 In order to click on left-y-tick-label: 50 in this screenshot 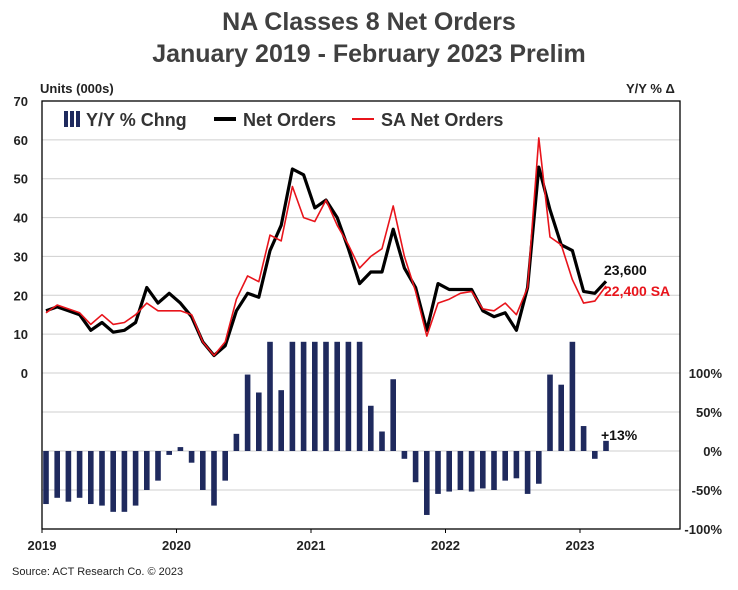, I will do `click(21, 179)`.